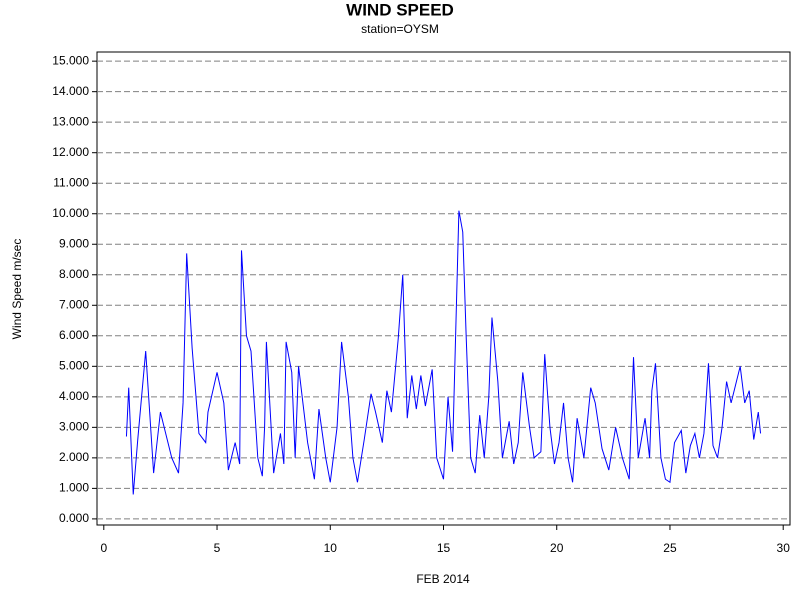 The width and height of the screenshot is (800, 600). Describe the element at coordinates (70, 91) in the screenshot. I see `y-tick-label: 14.000` at that location.